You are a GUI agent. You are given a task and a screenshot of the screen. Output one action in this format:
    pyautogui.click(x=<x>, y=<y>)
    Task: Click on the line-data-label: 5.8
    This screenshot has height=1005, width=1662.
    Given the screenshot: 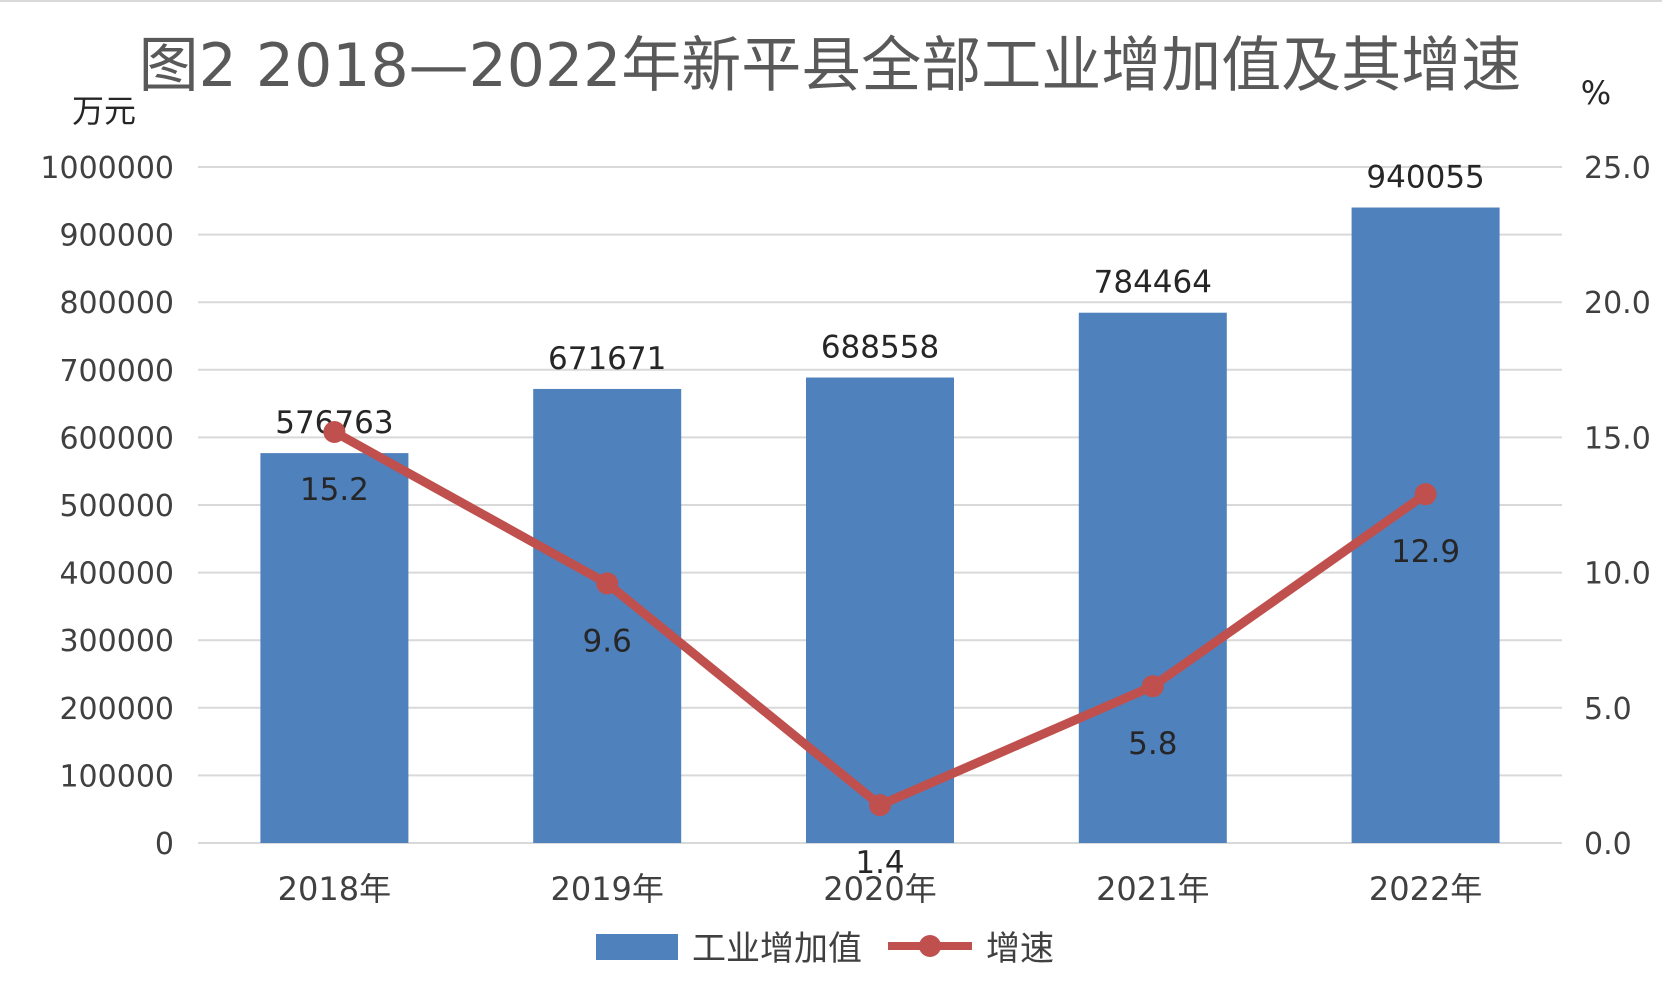 What is the action you would take?
    pyautogui.click(x=1152, y=744)
    